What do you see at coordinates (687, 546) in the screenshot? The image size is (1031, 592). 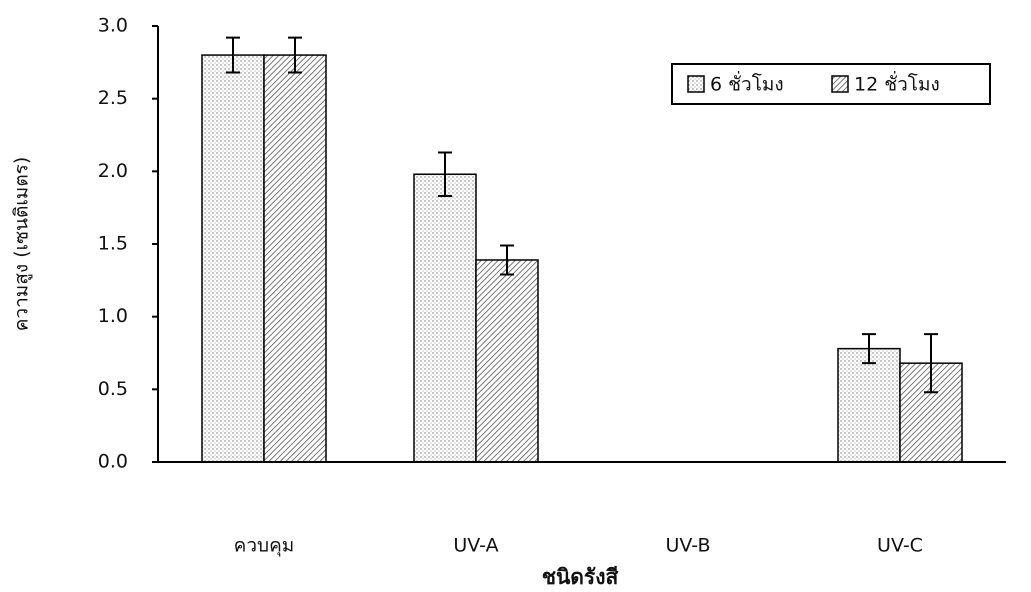 I see `x-tick-label: UV-B` at bounding box center [687, 546].